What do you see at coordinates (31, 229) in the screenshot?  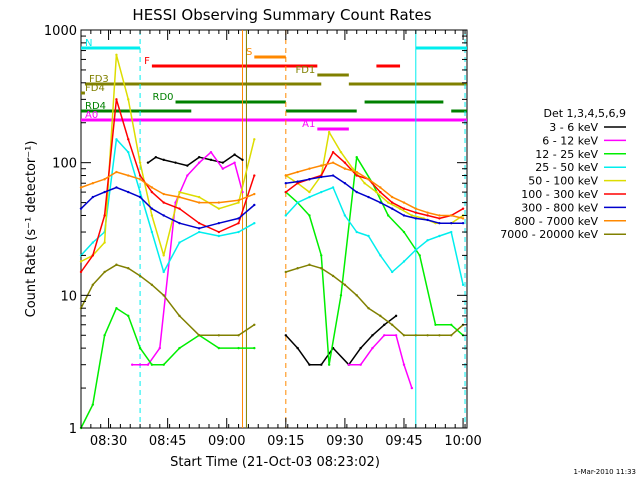 I see `y-axis-label: Count Rate (s⁻¹ detector⁻¹)` at bounding box center [31, 229].